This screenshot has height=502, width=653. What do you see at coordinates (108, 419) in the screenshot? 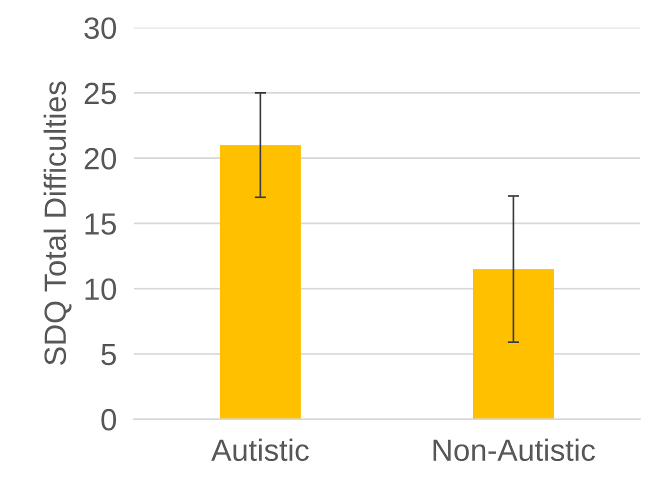
I see `y-tick-label: 0` at bounding box center [108, 419].